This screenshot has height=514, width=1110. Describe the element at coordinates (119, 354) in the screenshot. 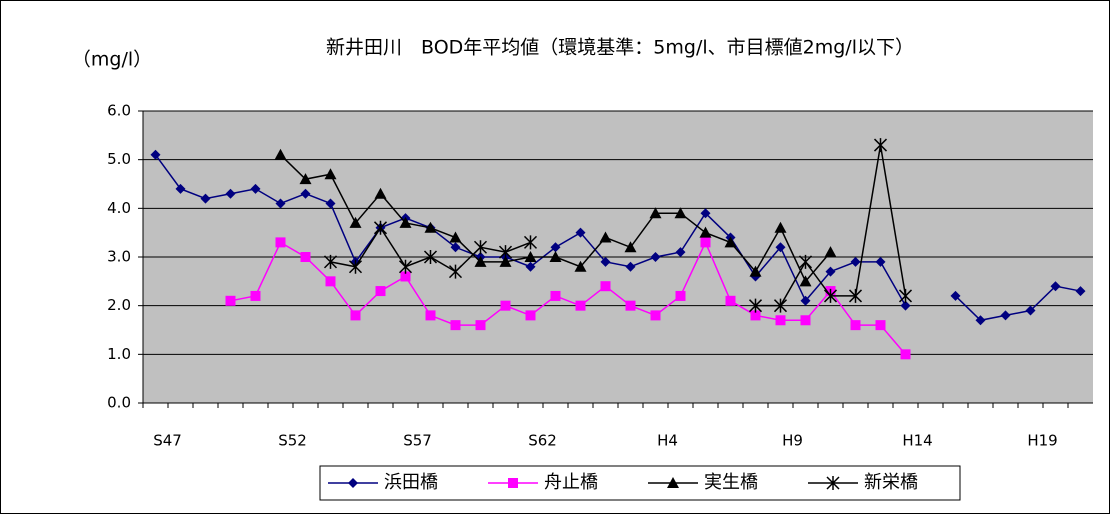

I see `y-tick-label: 1.0` at that location.